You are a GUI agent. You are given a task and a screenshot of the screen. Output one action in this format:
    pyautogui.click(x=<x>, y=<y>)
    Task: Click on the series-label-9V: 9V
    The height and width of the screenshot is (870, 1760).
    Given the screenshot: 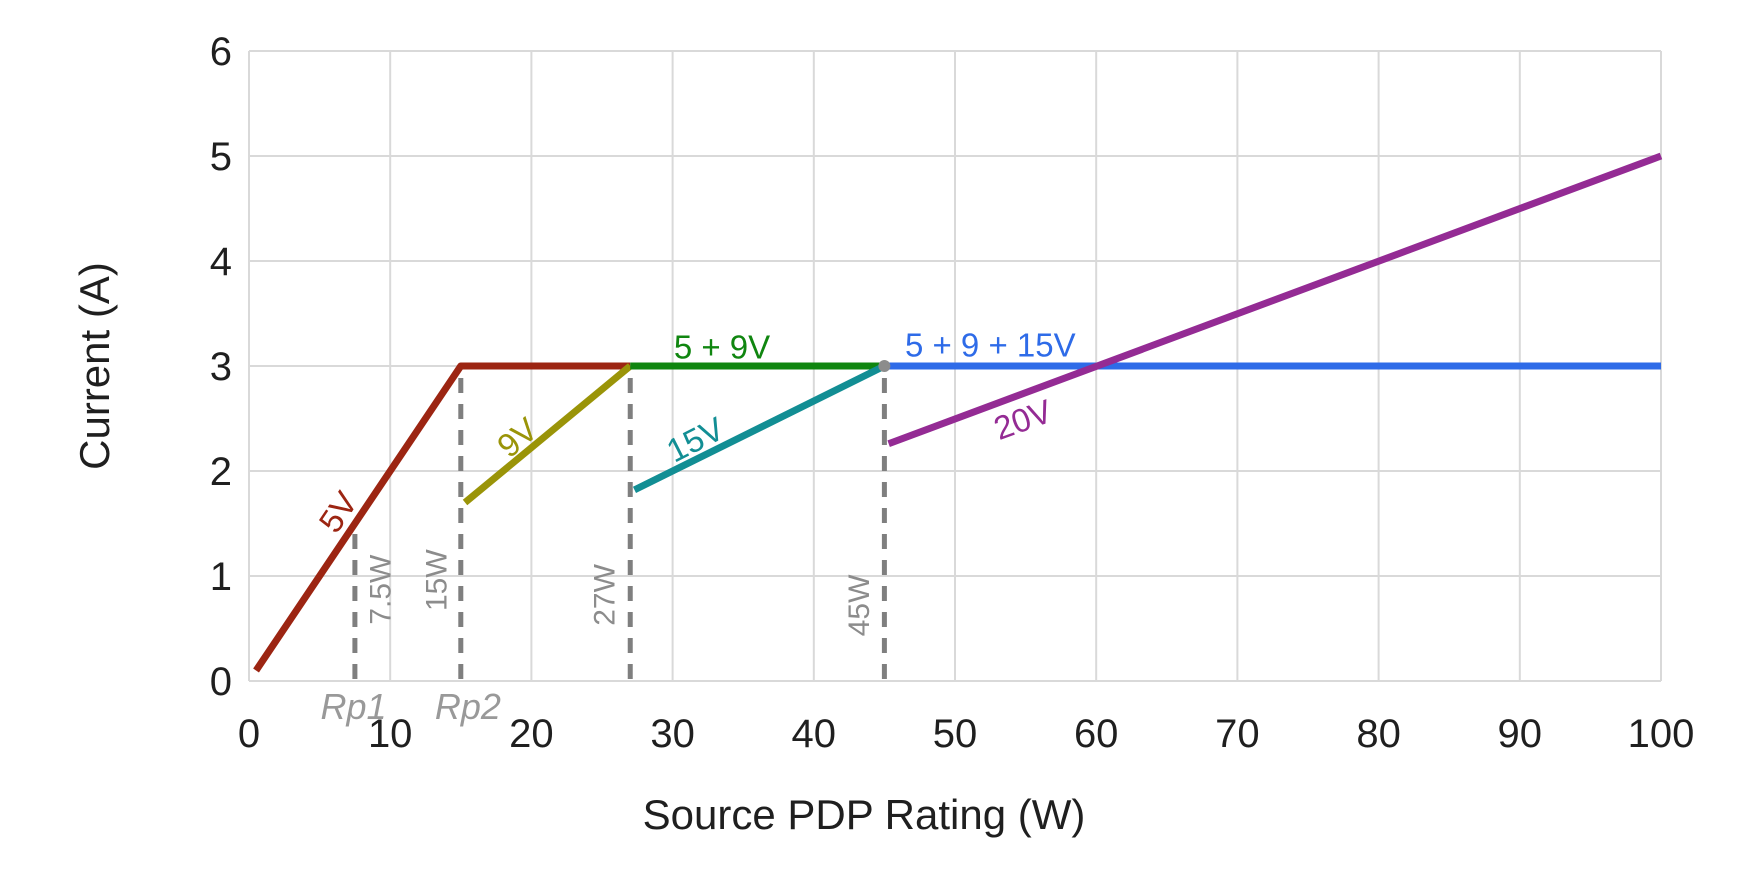 What is the action you would take?
    pyautogui.click(x=517, y=437)
    